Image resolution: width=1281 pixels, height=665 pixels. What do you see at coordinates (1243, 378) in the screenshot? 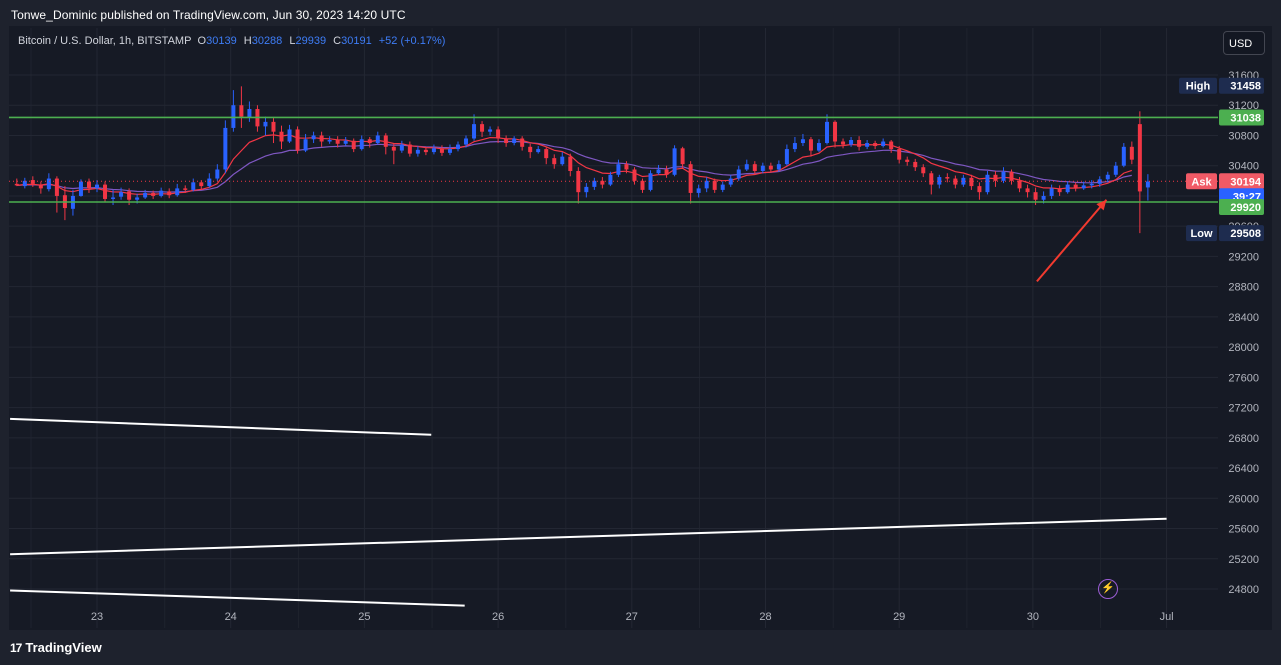
I see `y-tick-label: 27600` at bounding box center [1243, 378].